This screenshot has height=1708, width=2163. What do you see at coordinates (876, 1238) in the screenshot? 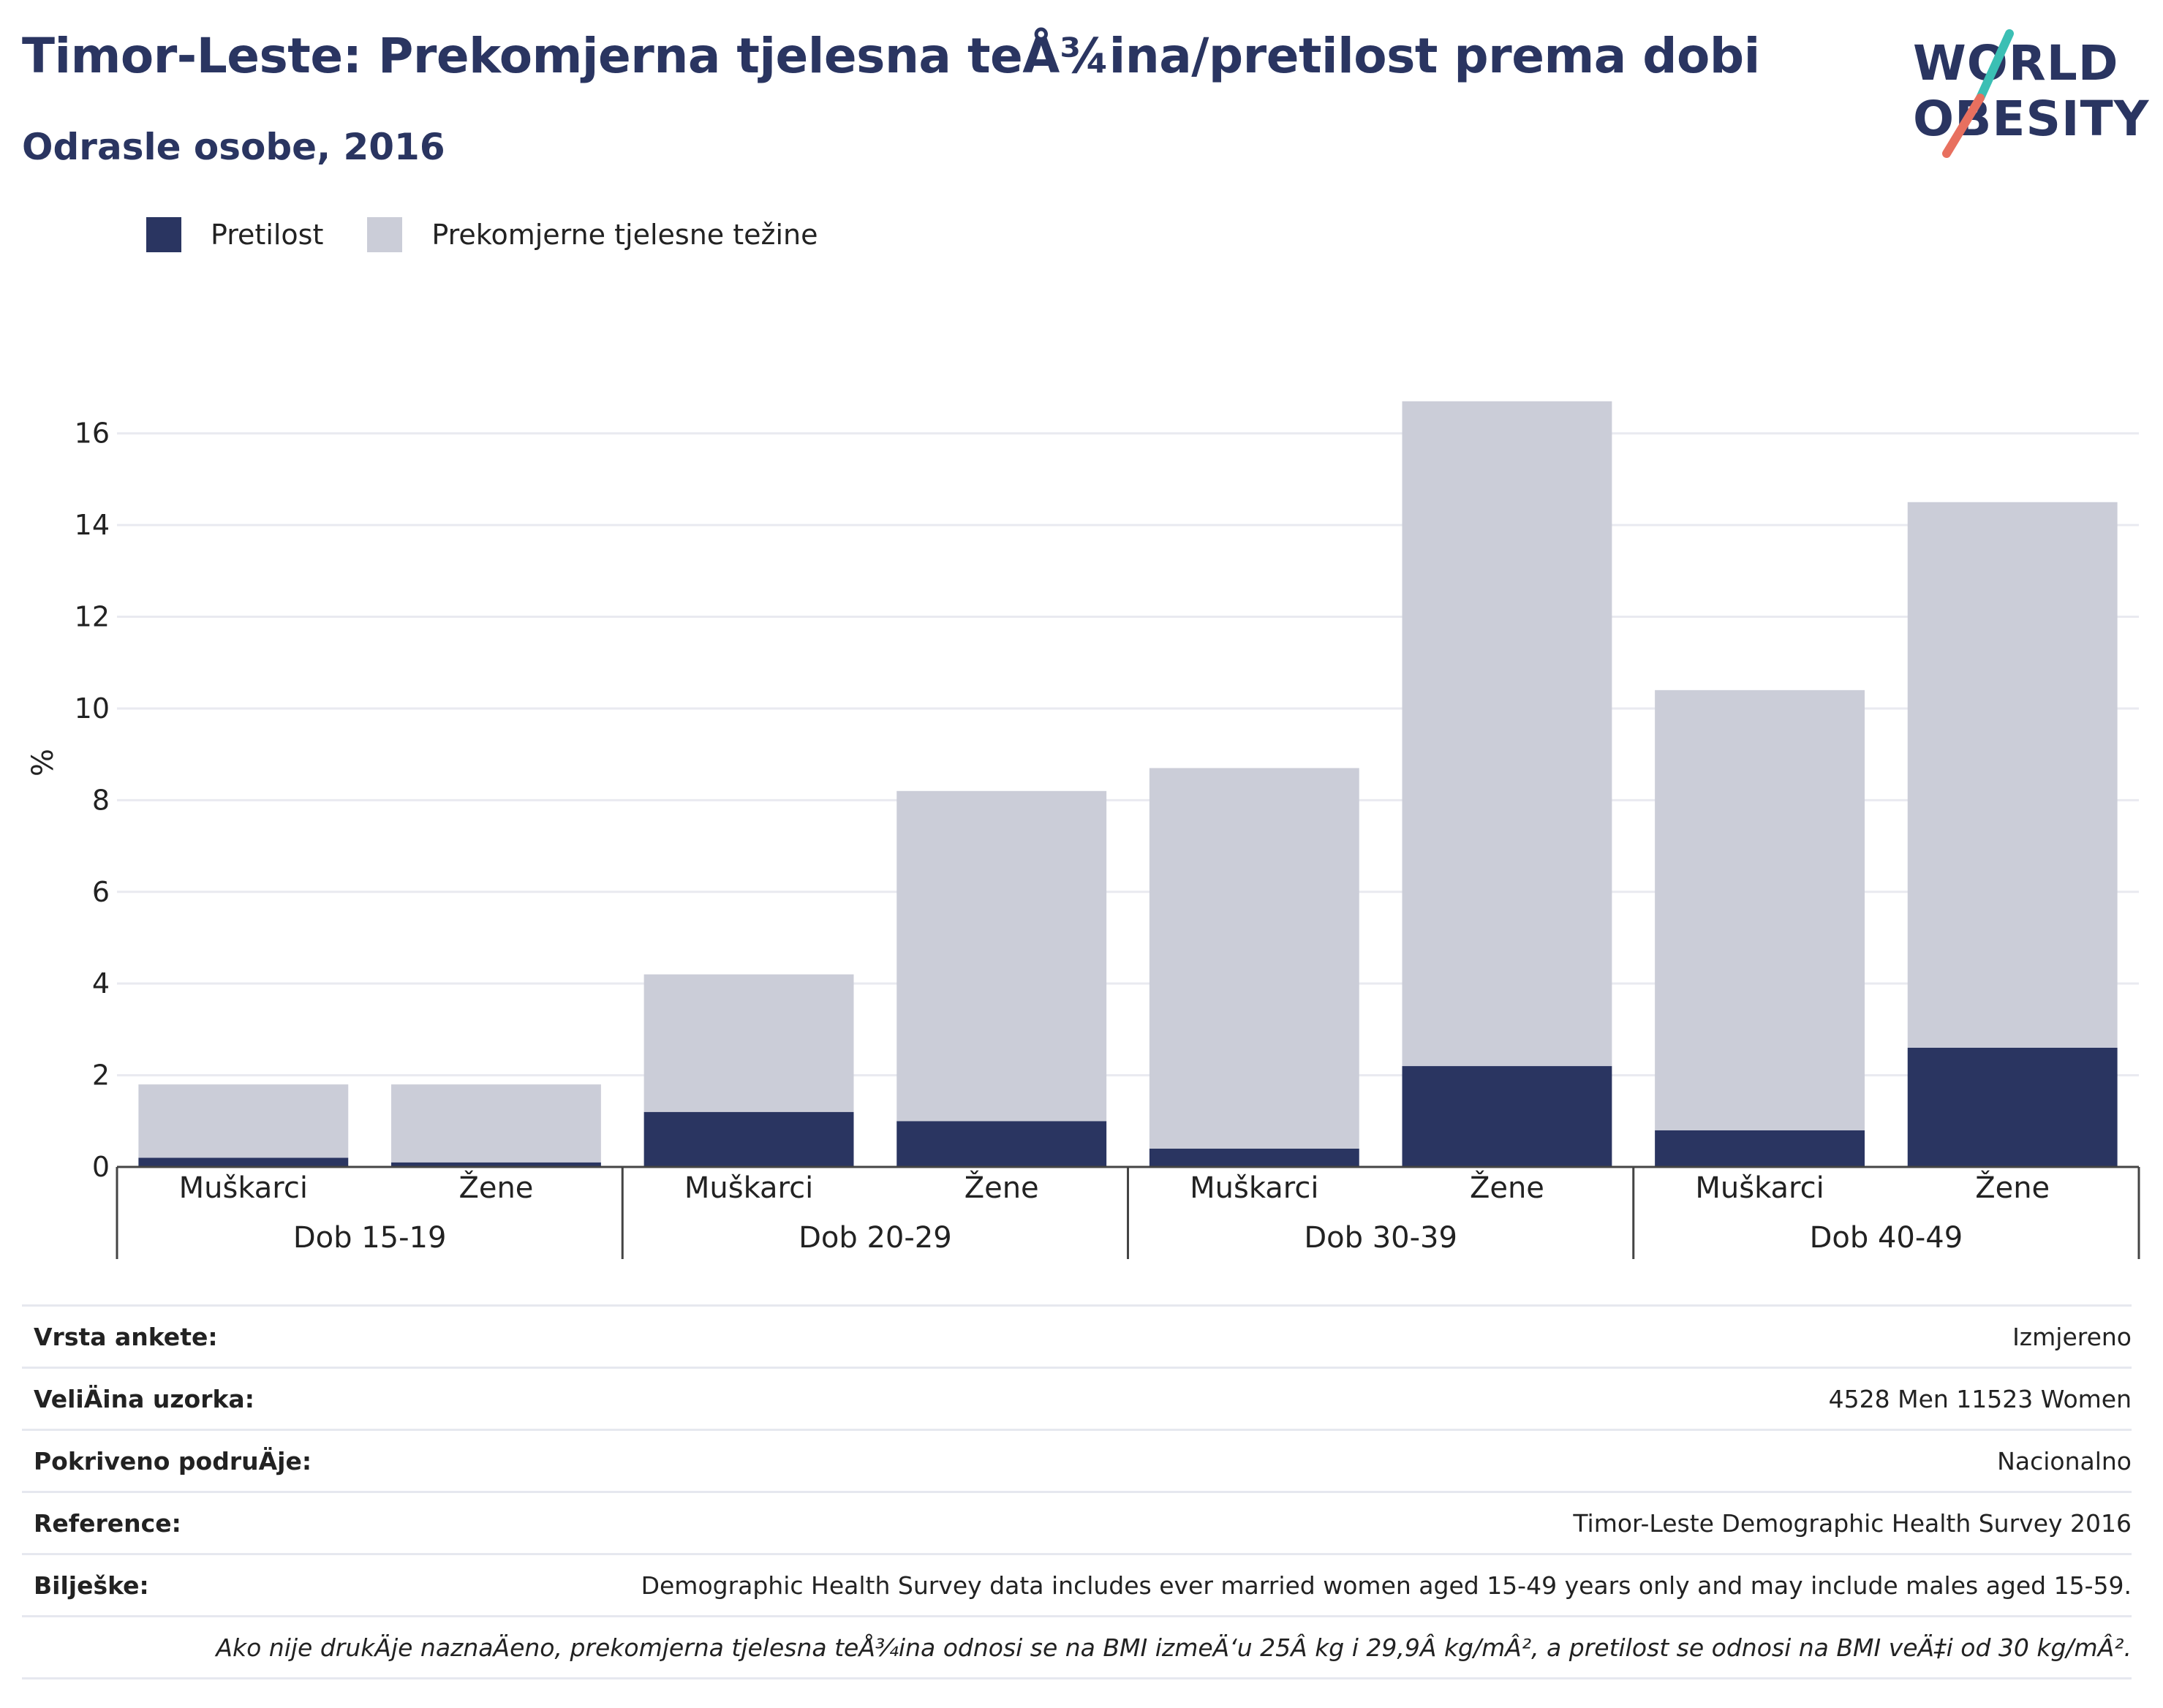
I see `group-label: Dob 20-29` at bounding box center [876, 1238].